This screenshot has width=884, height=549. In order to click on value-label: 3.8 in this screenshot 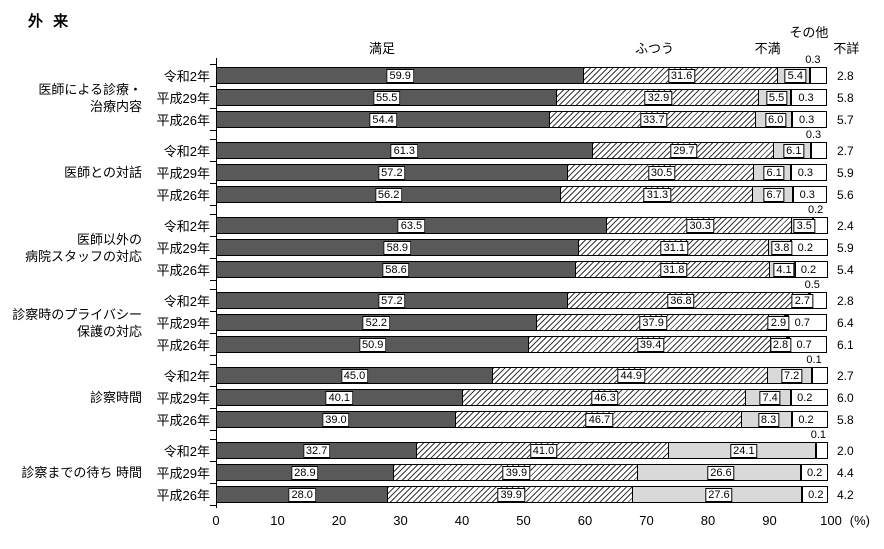, I will do `click(782, 247)`.